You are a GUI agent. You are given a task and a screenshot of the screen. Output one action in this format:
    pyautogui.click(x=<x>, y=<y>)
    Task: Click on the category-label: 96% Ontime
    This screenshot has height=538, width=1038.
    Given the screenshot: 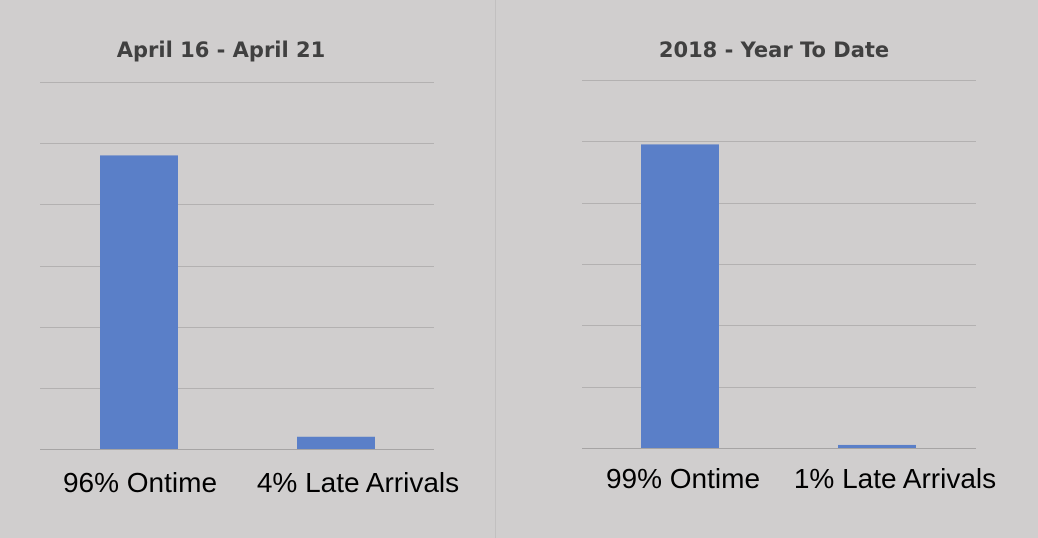 What is the action you would take?
    pyautogui.click(x=140, y=482)
    